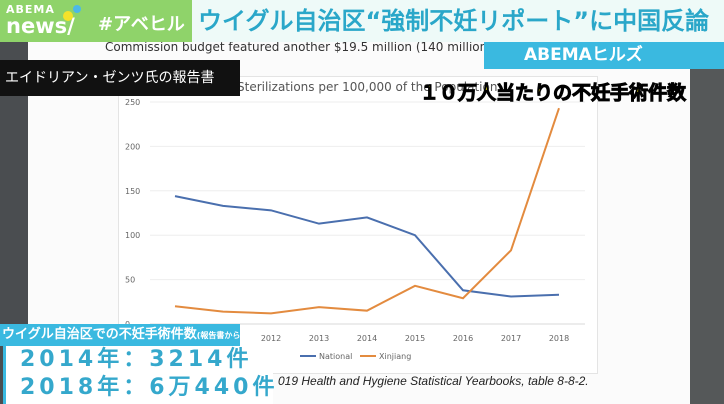 This screenshot has width=724, height=404. I want to click on series-line-national, so click(367, 246).